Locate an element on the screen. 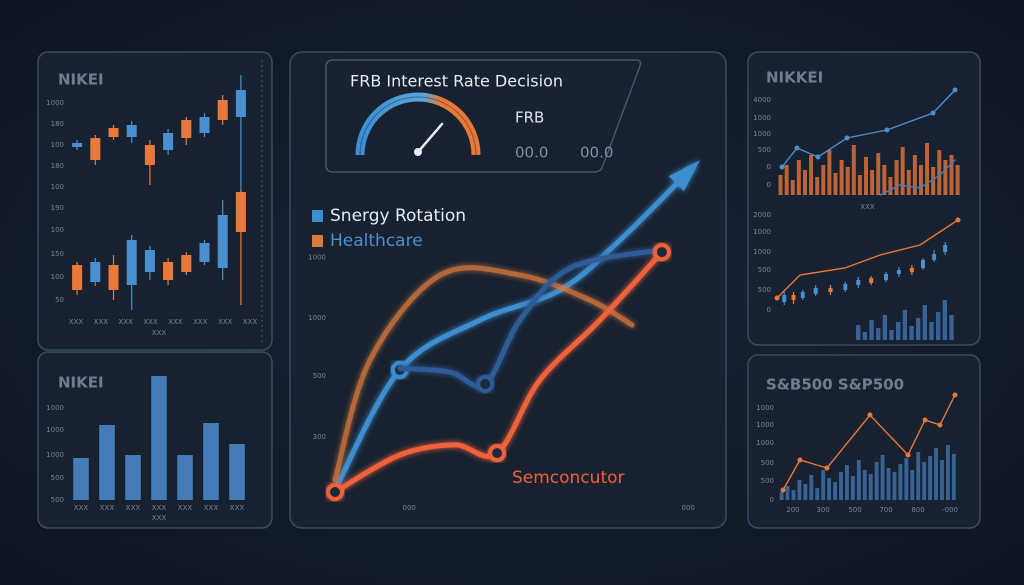 This screenshot has height=585, width=1024. x-tick-label: 200 is located at coordinates (792, 510).